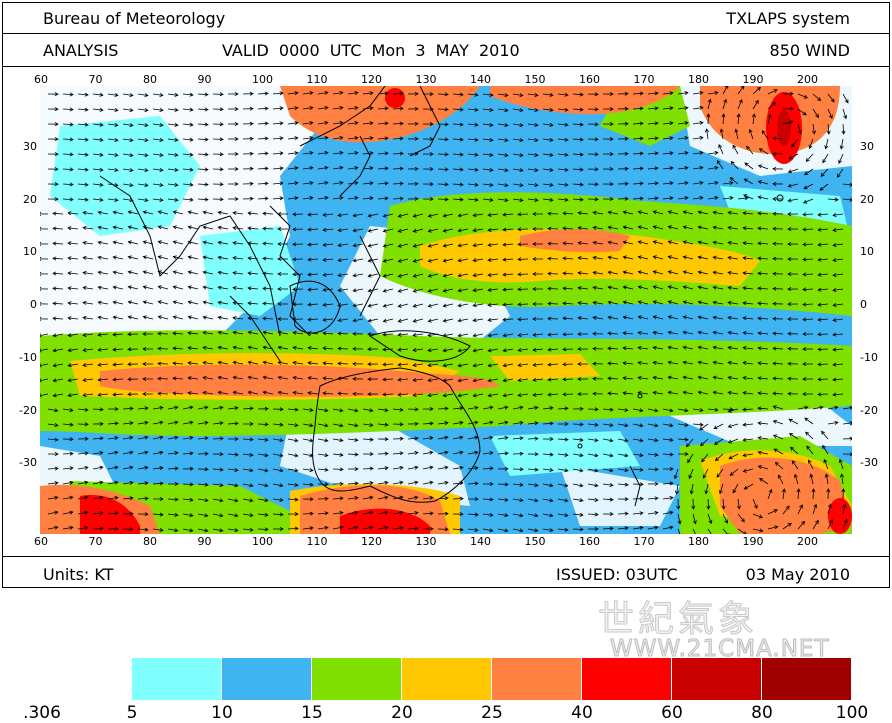 Image resolution: width=892 pixels, height=723 pixels. What do you see at coordinates (644, 79) in the screenshot?
I see `lon-tick-label: 170` at bounding box center [644, 79].